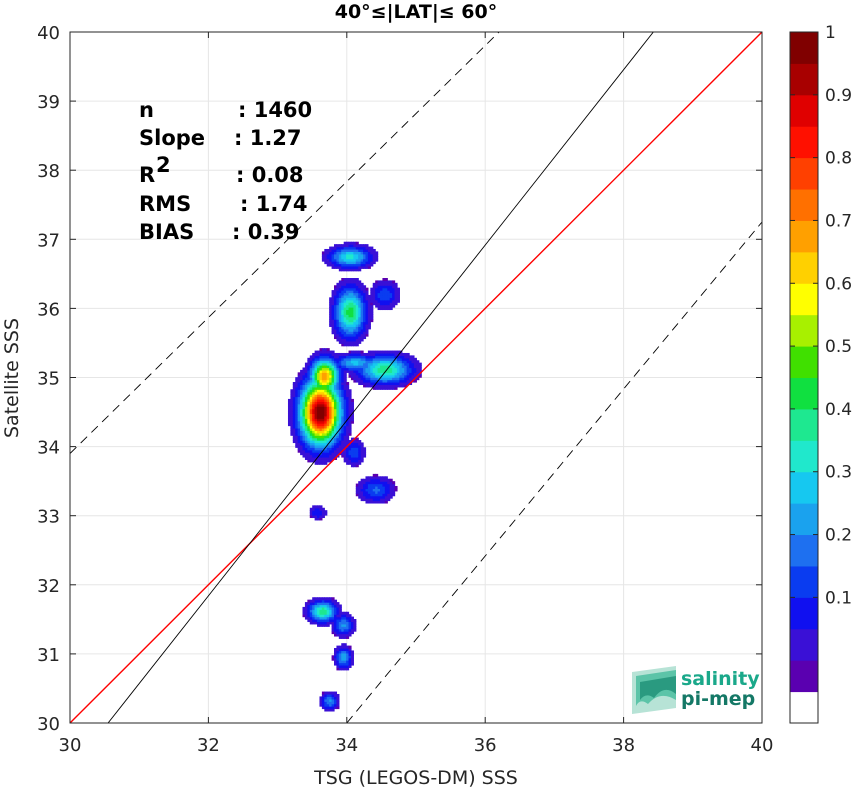 This screenshot has height=789, width=858. I want to click on x-axis-label: TSG (LEGOS-DM) SSS, so click(415, 778).